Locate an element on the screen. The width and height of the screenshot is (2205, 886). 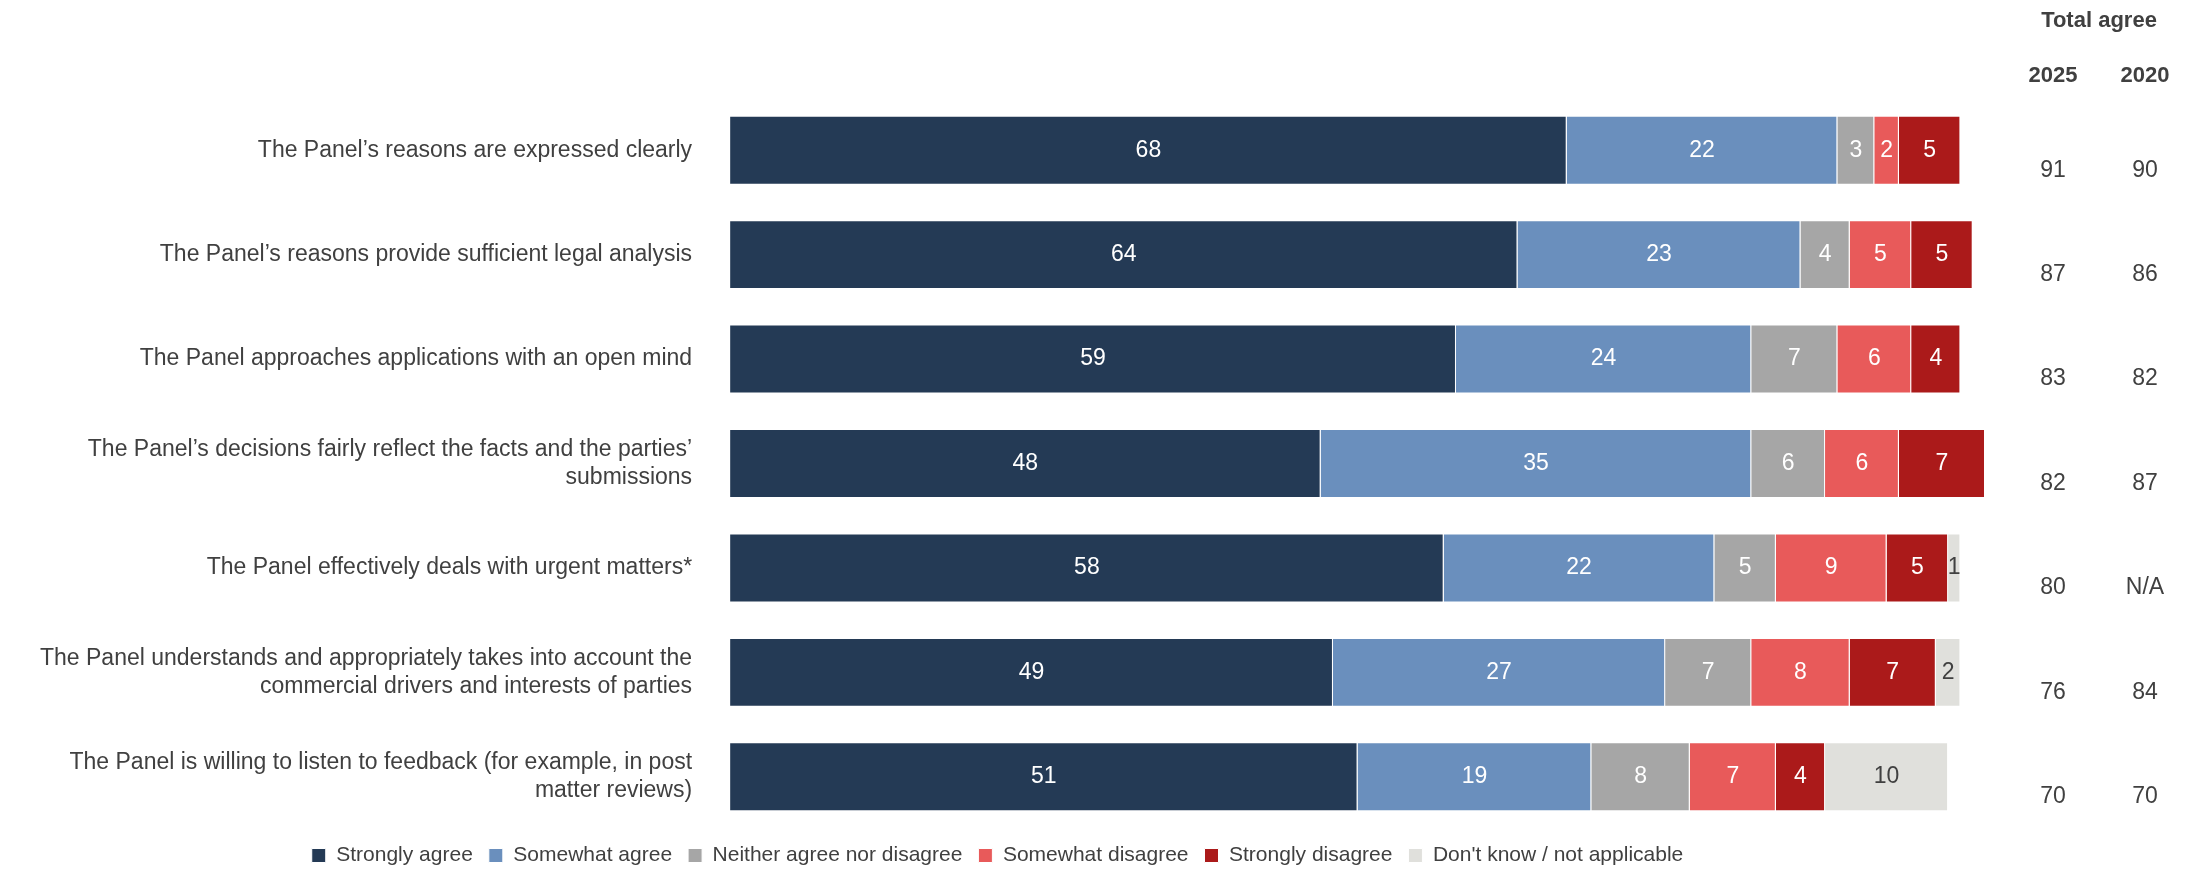
data-label: 35 is located at coordinates (1536, 461).